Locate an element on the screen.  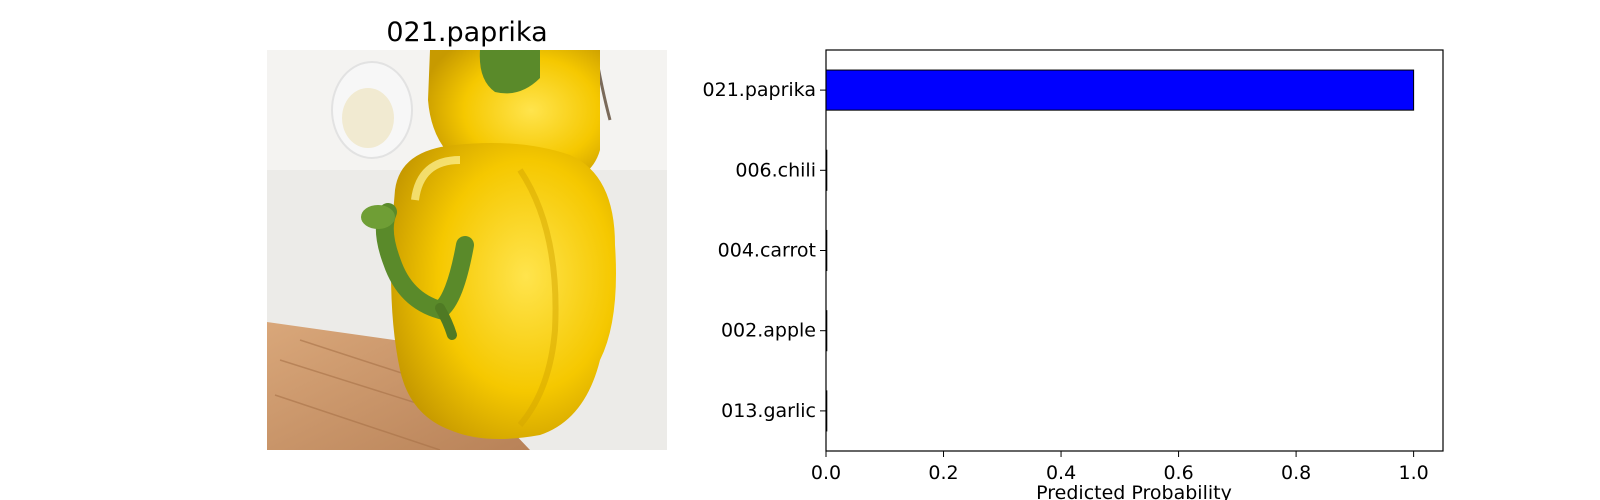
x-tick-label: 1.0 is located at coordinates (1414, 473).